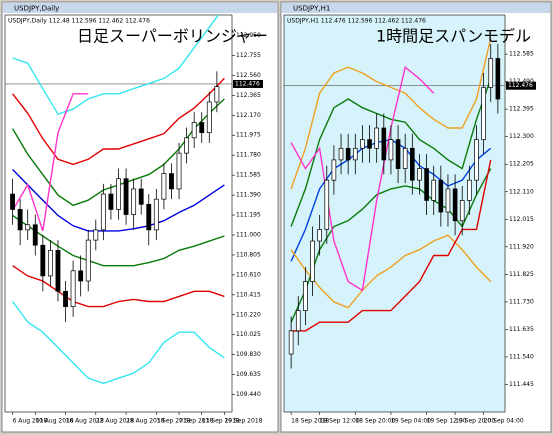 This screenshot has height=435, width=553. I want to click on x-tick-label: 18 Sep 20:00, so click(375, 421).